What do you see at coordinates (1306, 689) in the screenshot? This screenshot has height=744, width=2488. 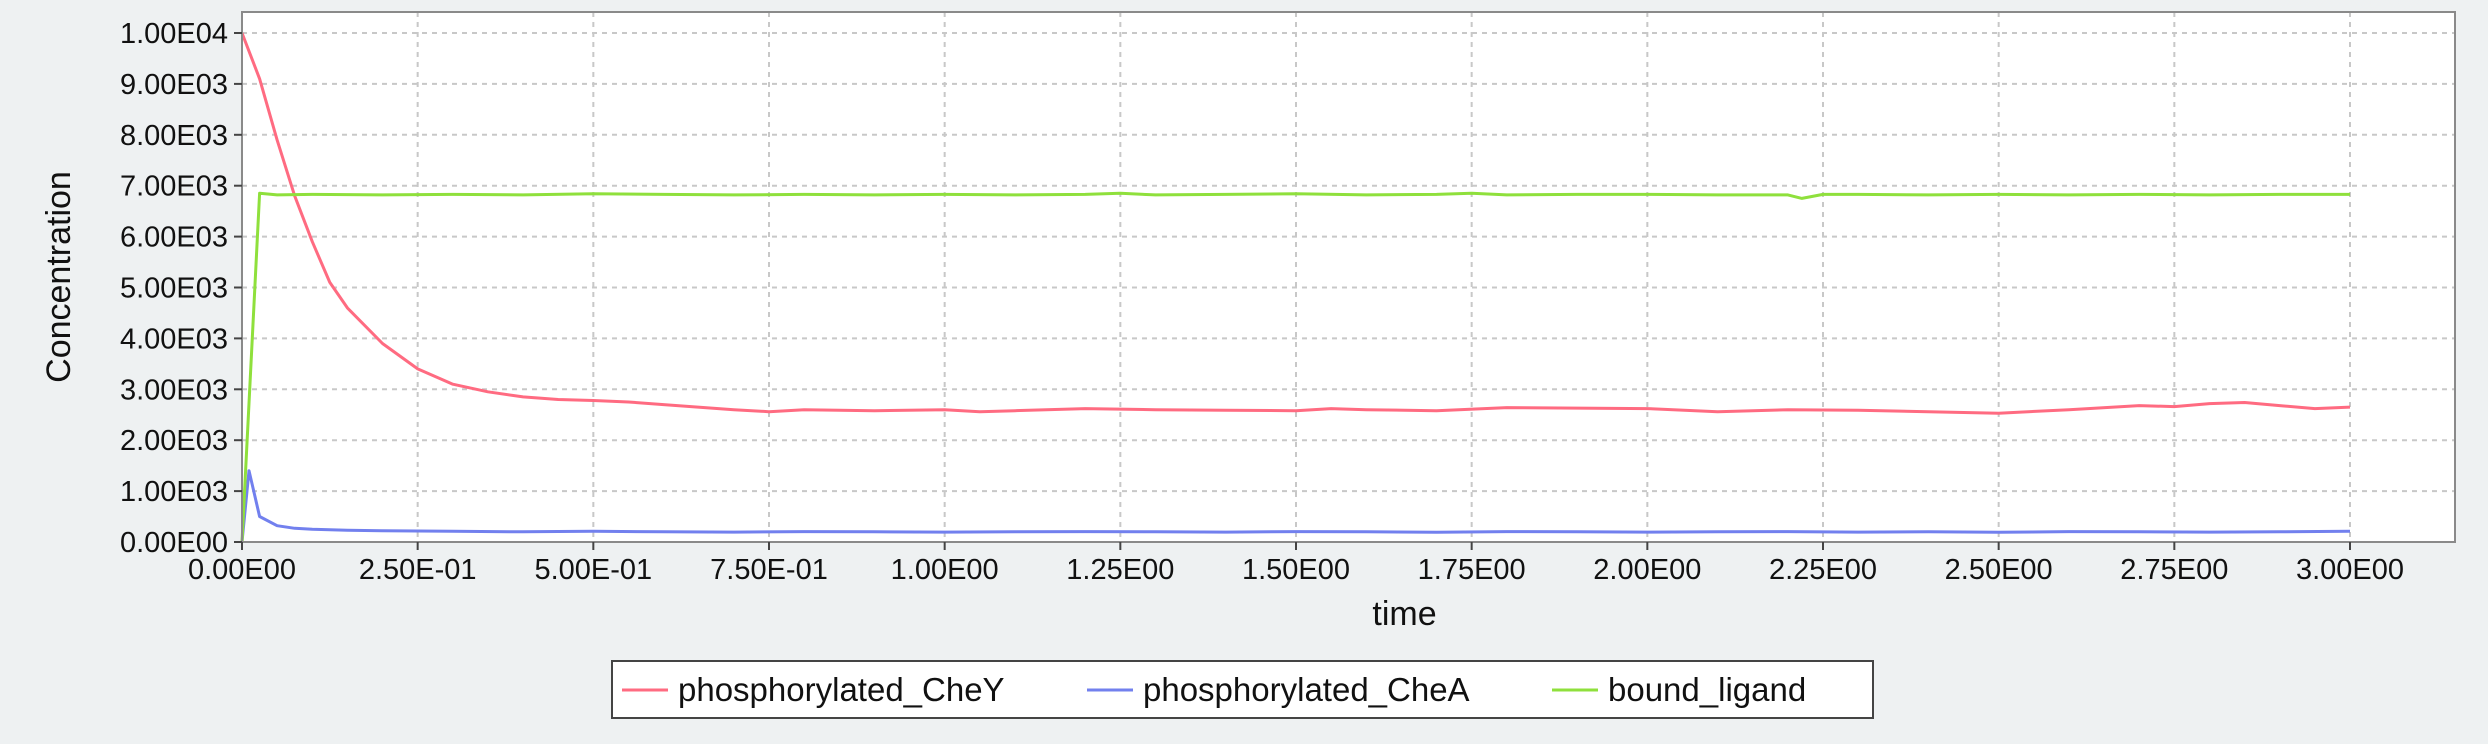 I see `legend-label-phosphorylated_CheA: phosphorylated_CheA` at bounding box center [1306, 689].